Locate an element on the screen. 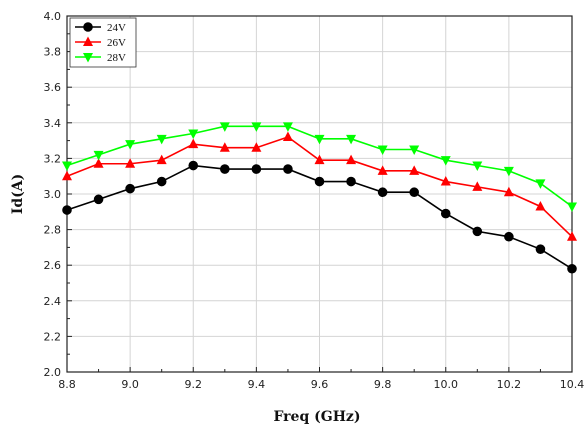 The width and height of the screenshot is (588, 430). y-tick-label: 3.4 is located at coordinates (53, 123).